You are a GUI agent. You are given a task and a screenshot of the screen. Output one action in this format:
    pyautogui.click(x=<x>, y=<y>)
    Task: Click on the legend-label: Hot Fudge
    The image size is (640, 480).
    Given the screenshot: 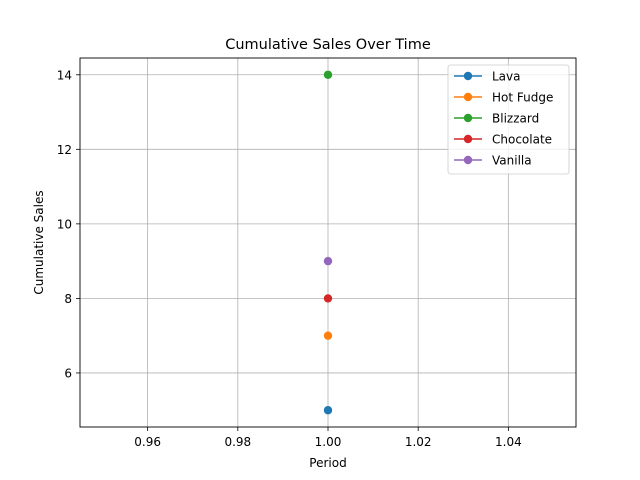 What is the action you would take?
    pyautogui.click(x=522, y=98)
    